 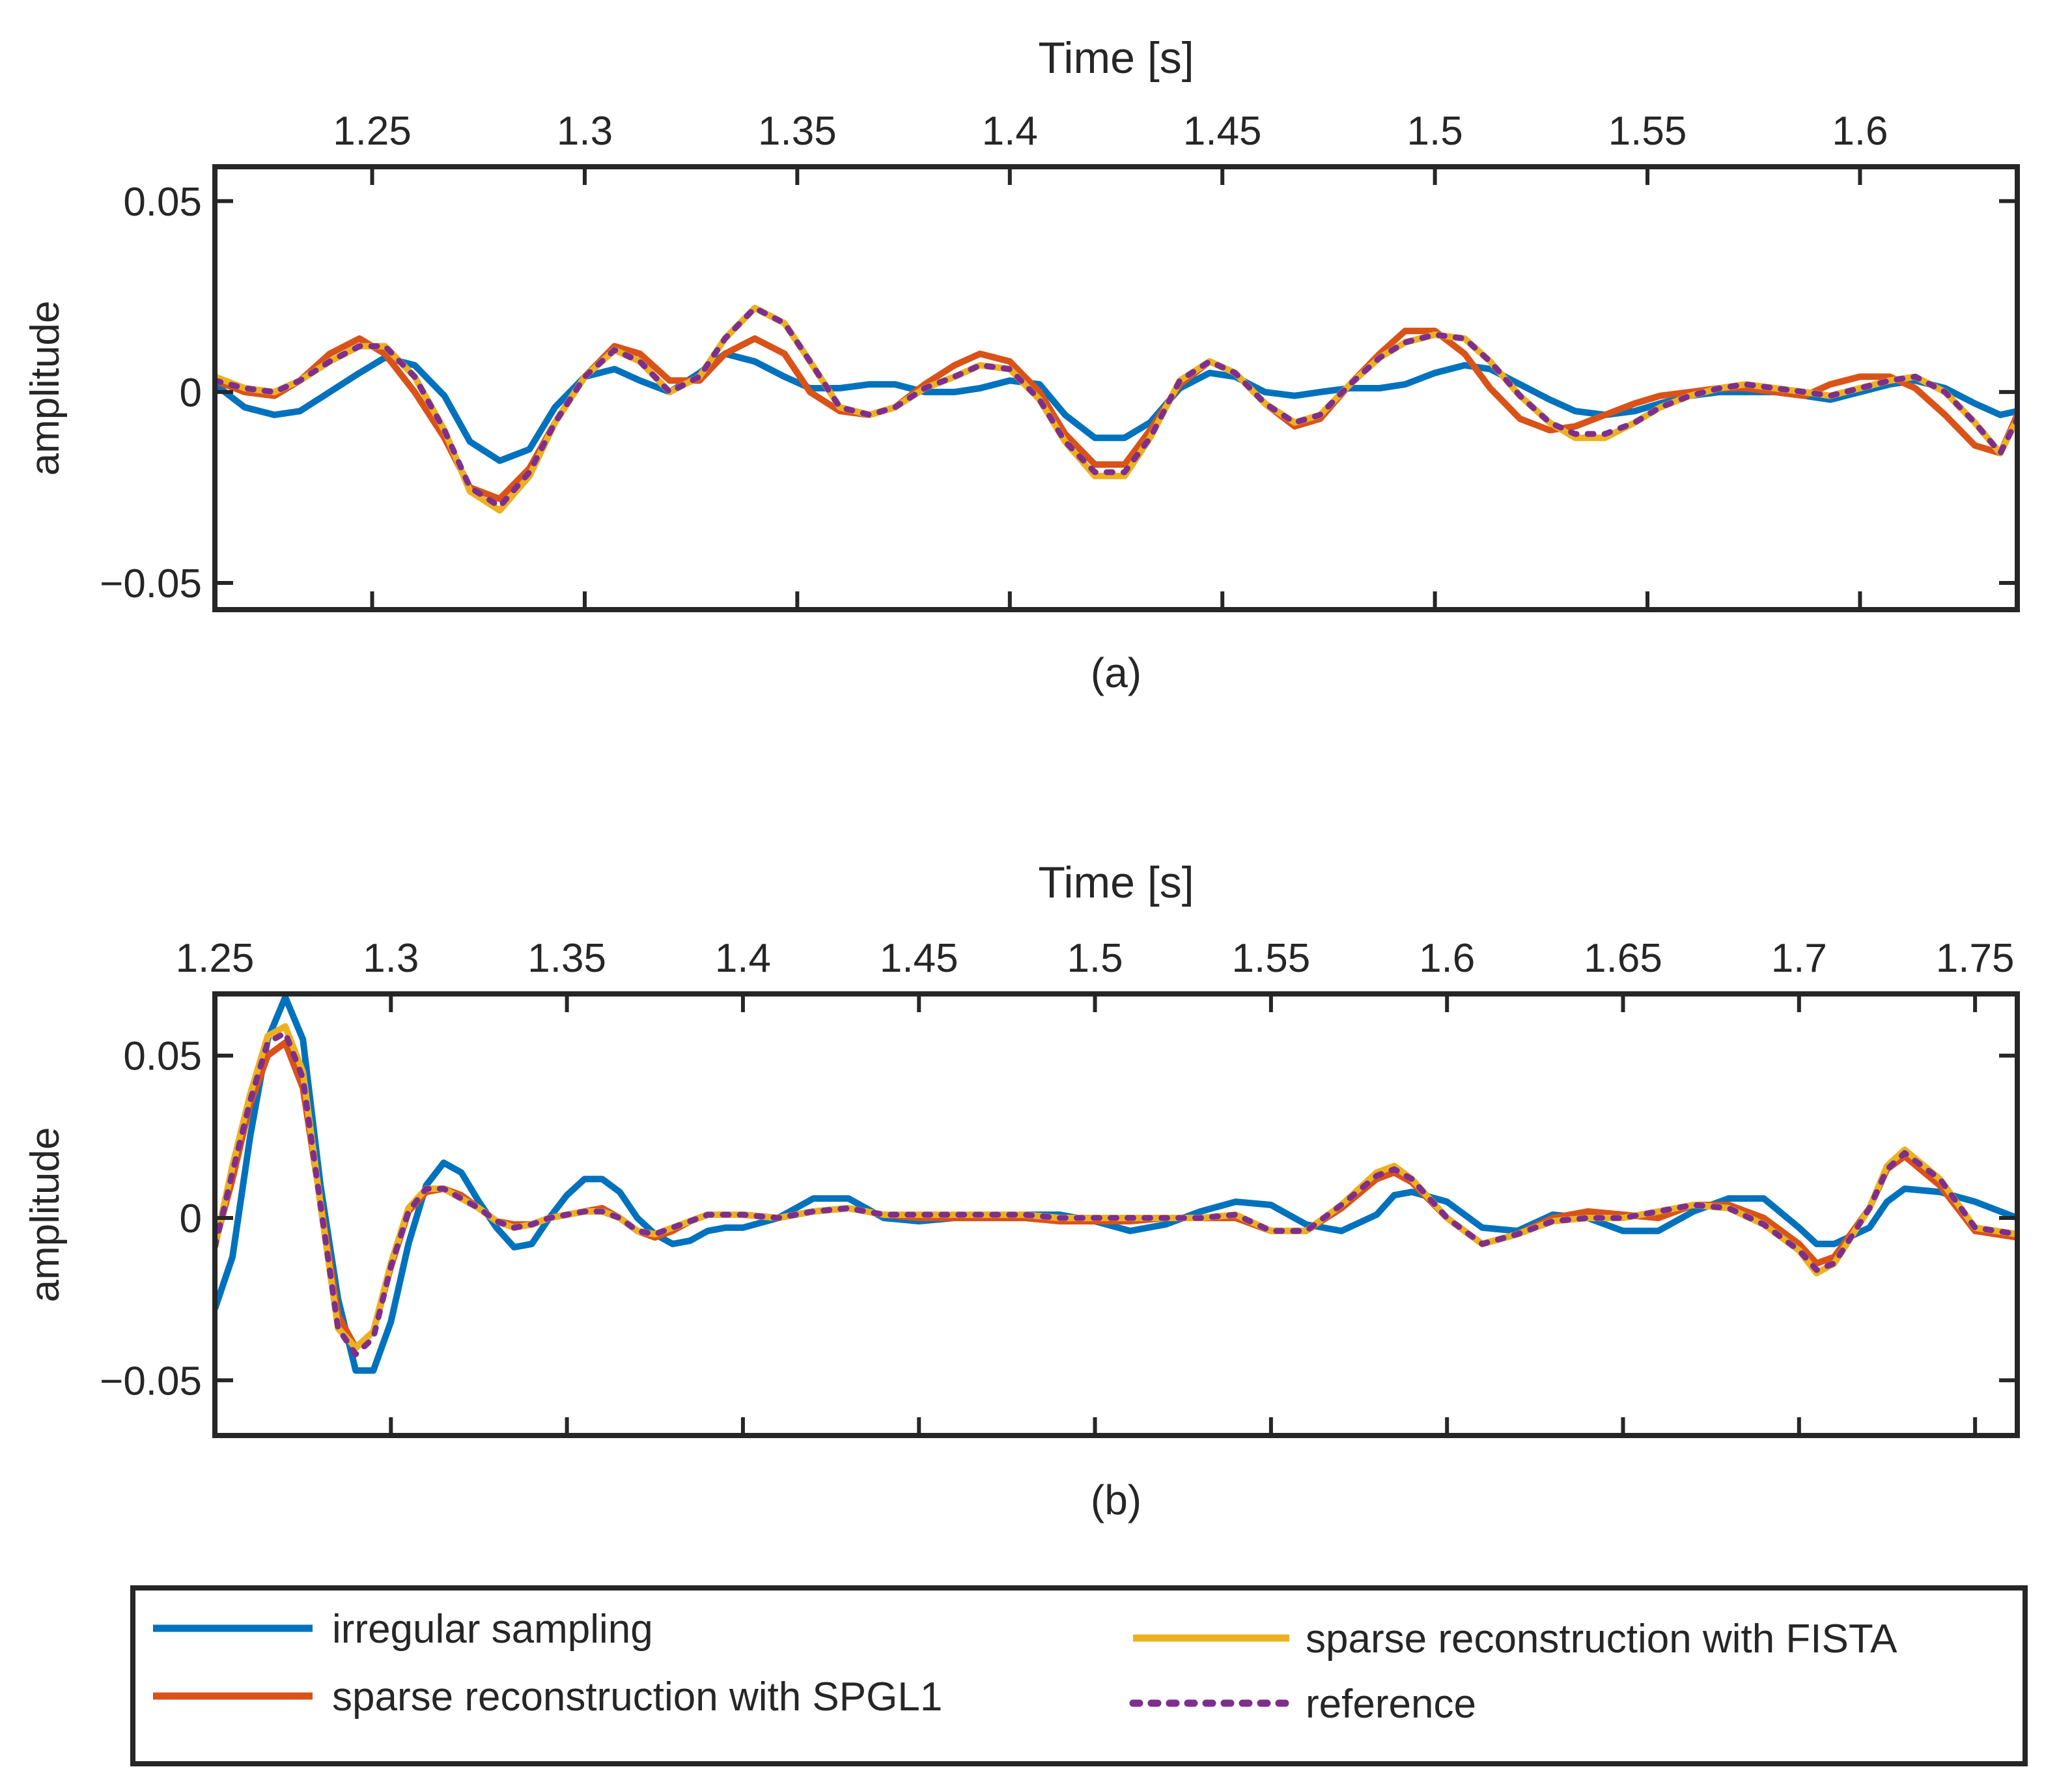 What do you see at coordinates (1391, 1704) in the screenshot?
I see `legend-label-reference: reference` at bounding box center [1391, 1704].